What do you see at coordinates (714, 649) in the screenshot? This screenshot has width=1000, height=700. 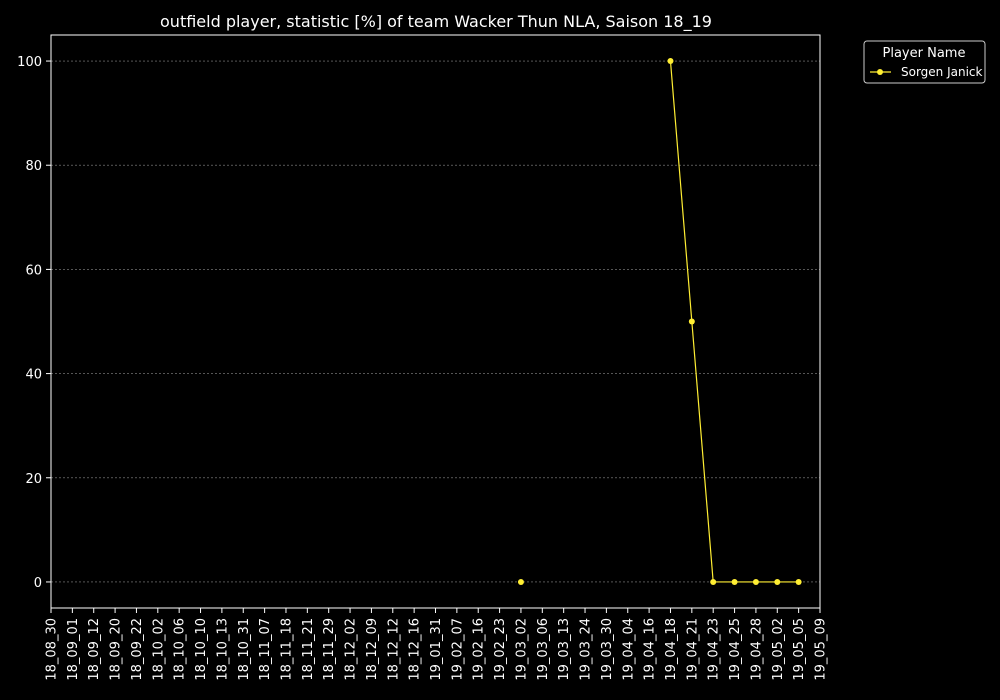 I see `x-tick-label: 19_04_23` at bounding box center [714, 649].